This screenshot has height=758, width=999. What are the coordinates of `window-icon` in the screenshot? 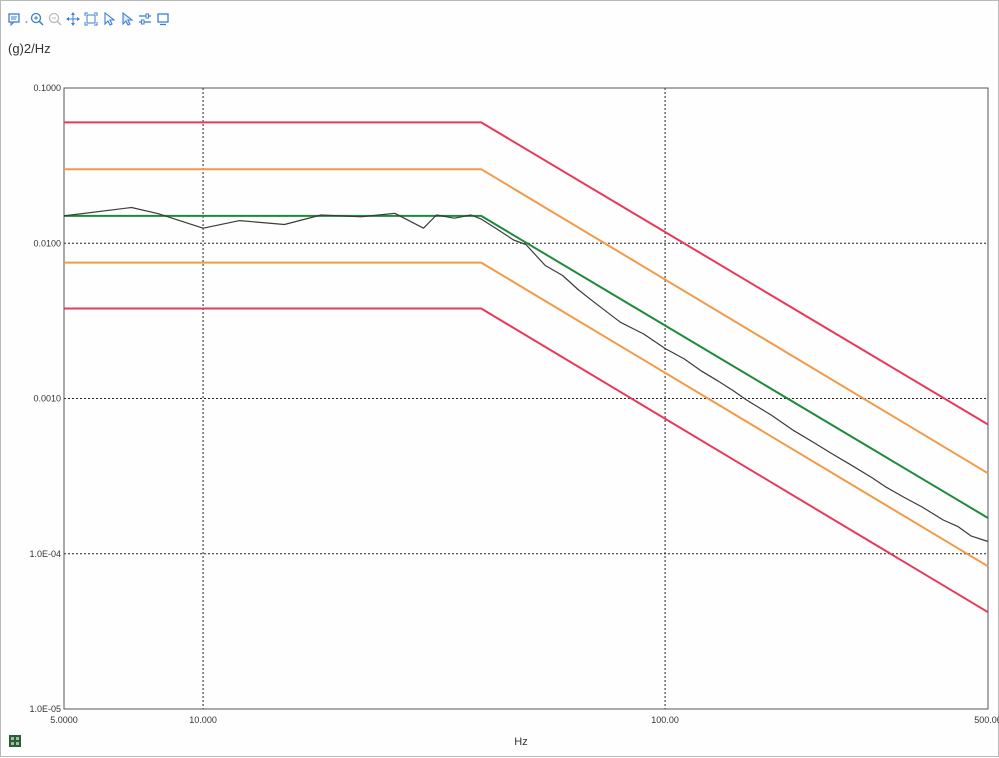 It's located at (163, 19).